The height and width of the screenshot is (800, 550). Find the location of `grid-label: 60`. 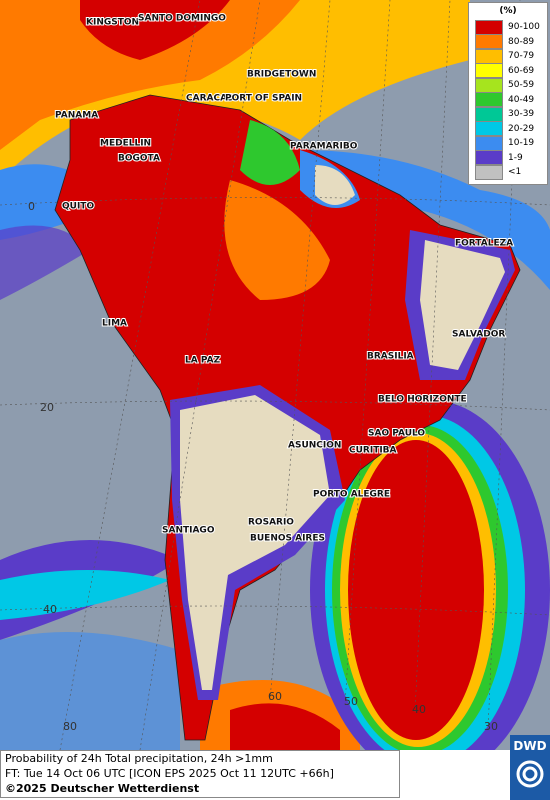

grid-label: 60 is located at coordinates (275, 696).